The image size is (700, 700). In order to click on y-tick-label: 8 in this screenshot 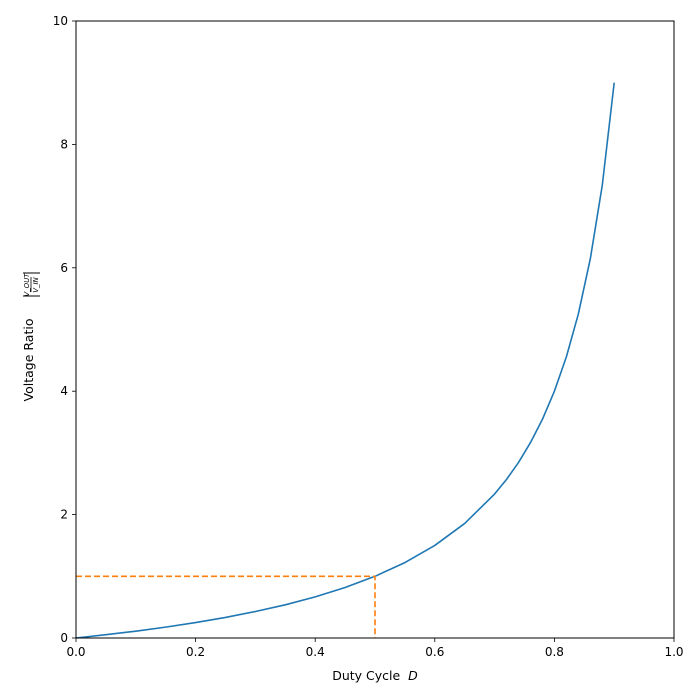, I will do `click(64, 144)`.